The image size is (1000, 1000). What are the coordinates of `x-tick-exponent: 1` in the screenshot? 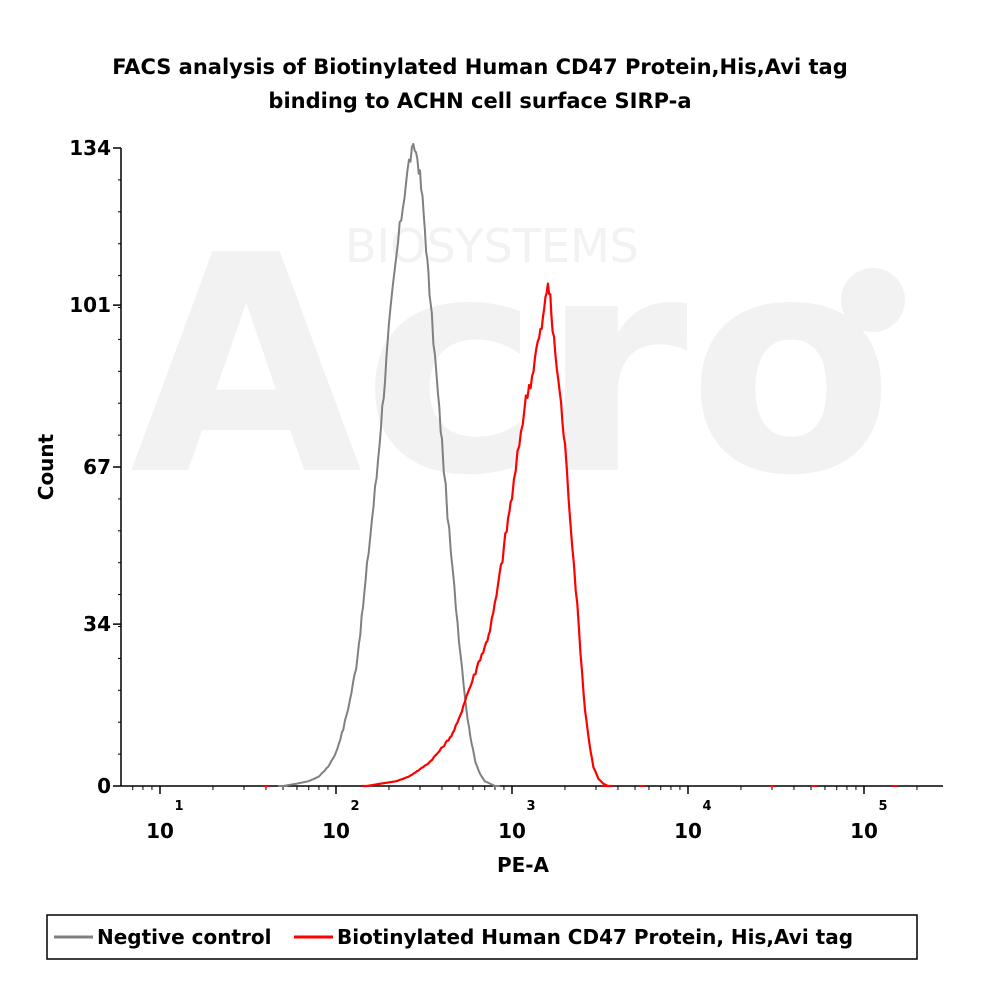 It's located at (178, 806).